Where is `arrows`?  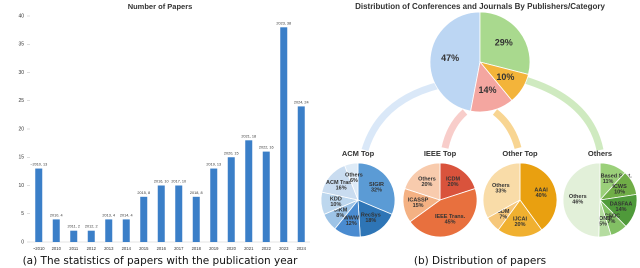 arrows is located at coordinates (482, 114).